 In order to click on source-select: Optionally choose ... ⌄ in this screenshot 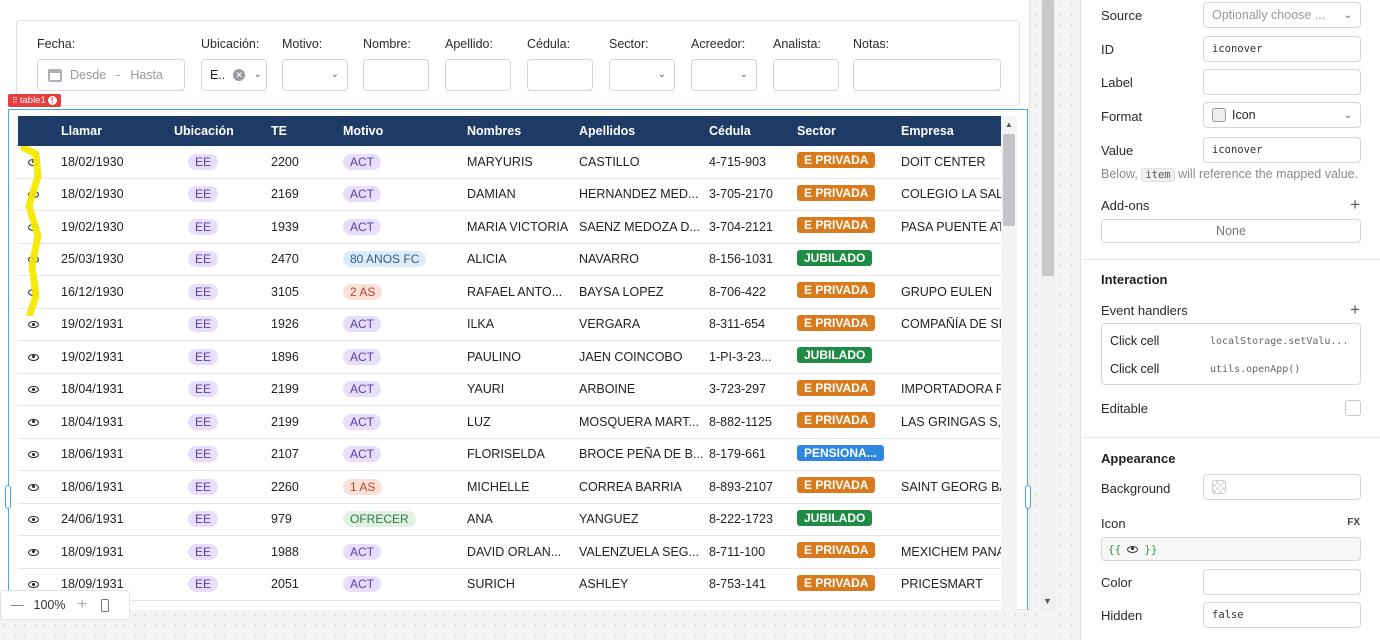, I will do `click(1282, 15)`.